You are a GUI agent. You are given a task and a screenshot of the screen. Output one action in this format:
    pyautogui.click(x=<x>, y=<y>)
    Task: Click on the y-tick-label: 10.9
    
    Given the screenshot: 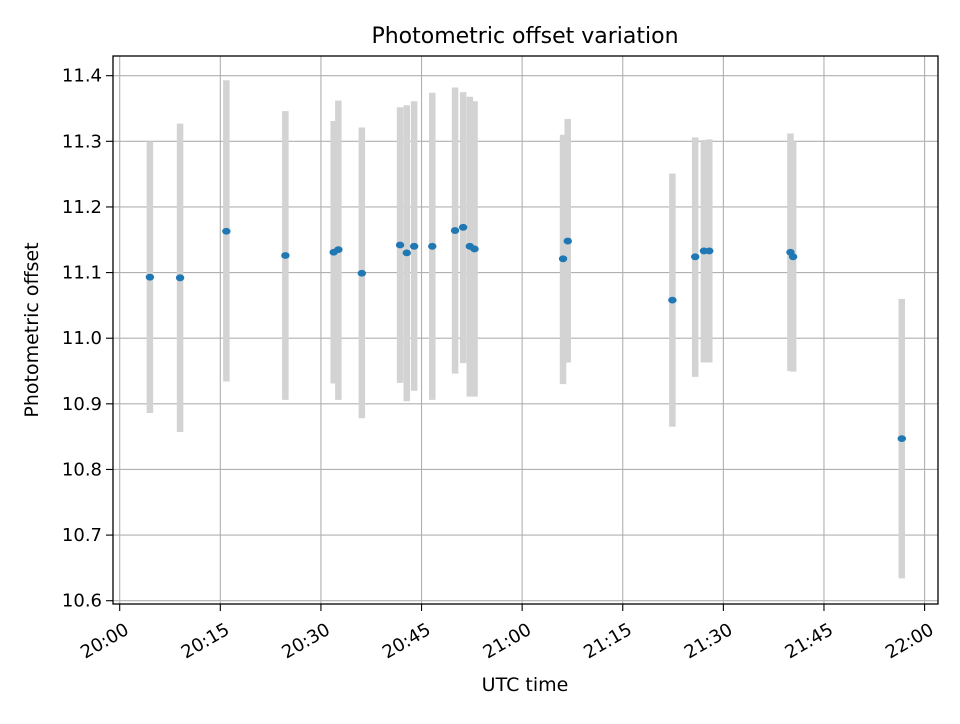 What is the action you would take?
    pyautogui.click(x=82, y=404)
    